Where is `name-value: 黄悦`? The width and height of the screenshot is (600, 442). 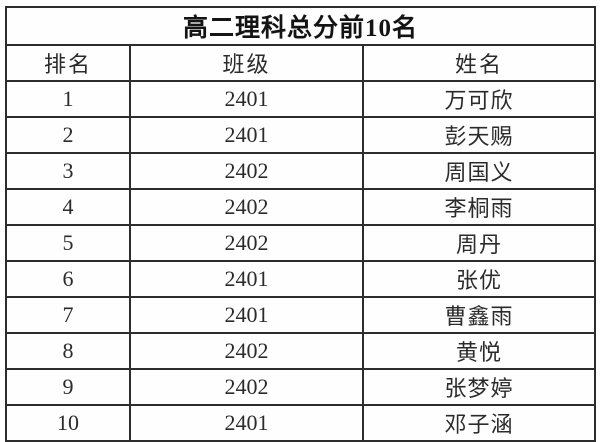 name-value: 黄悦 is located at coordinates (479, 351).